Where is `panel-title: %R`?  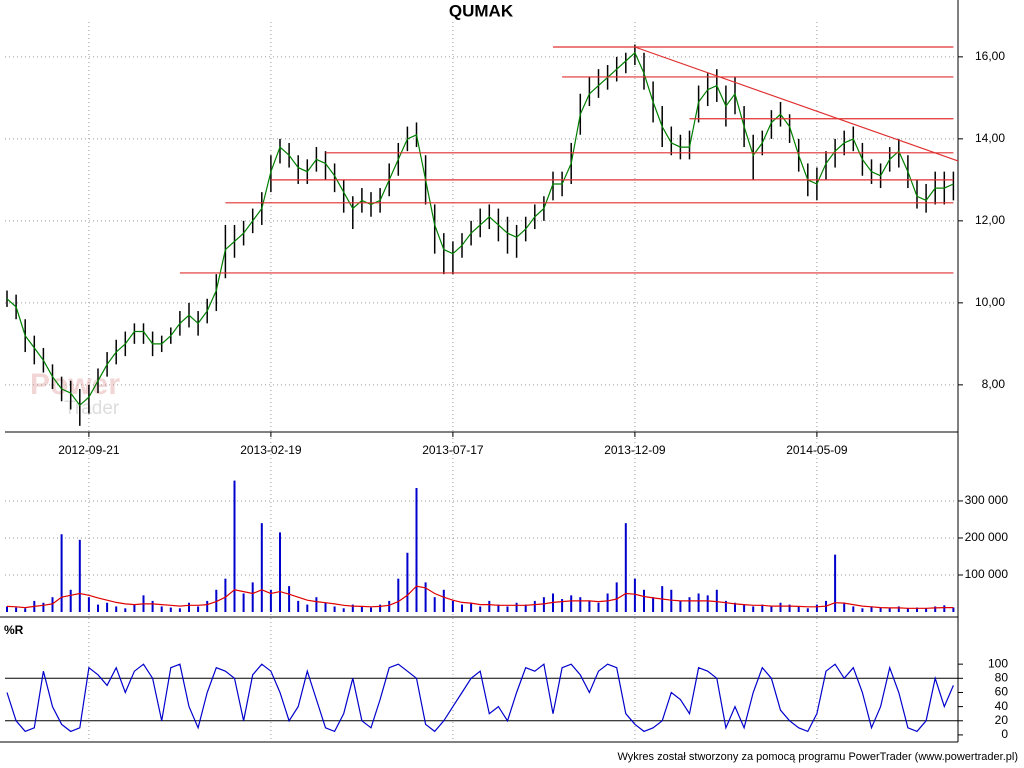
panel-title: %R is located at coordinates (14, 630).